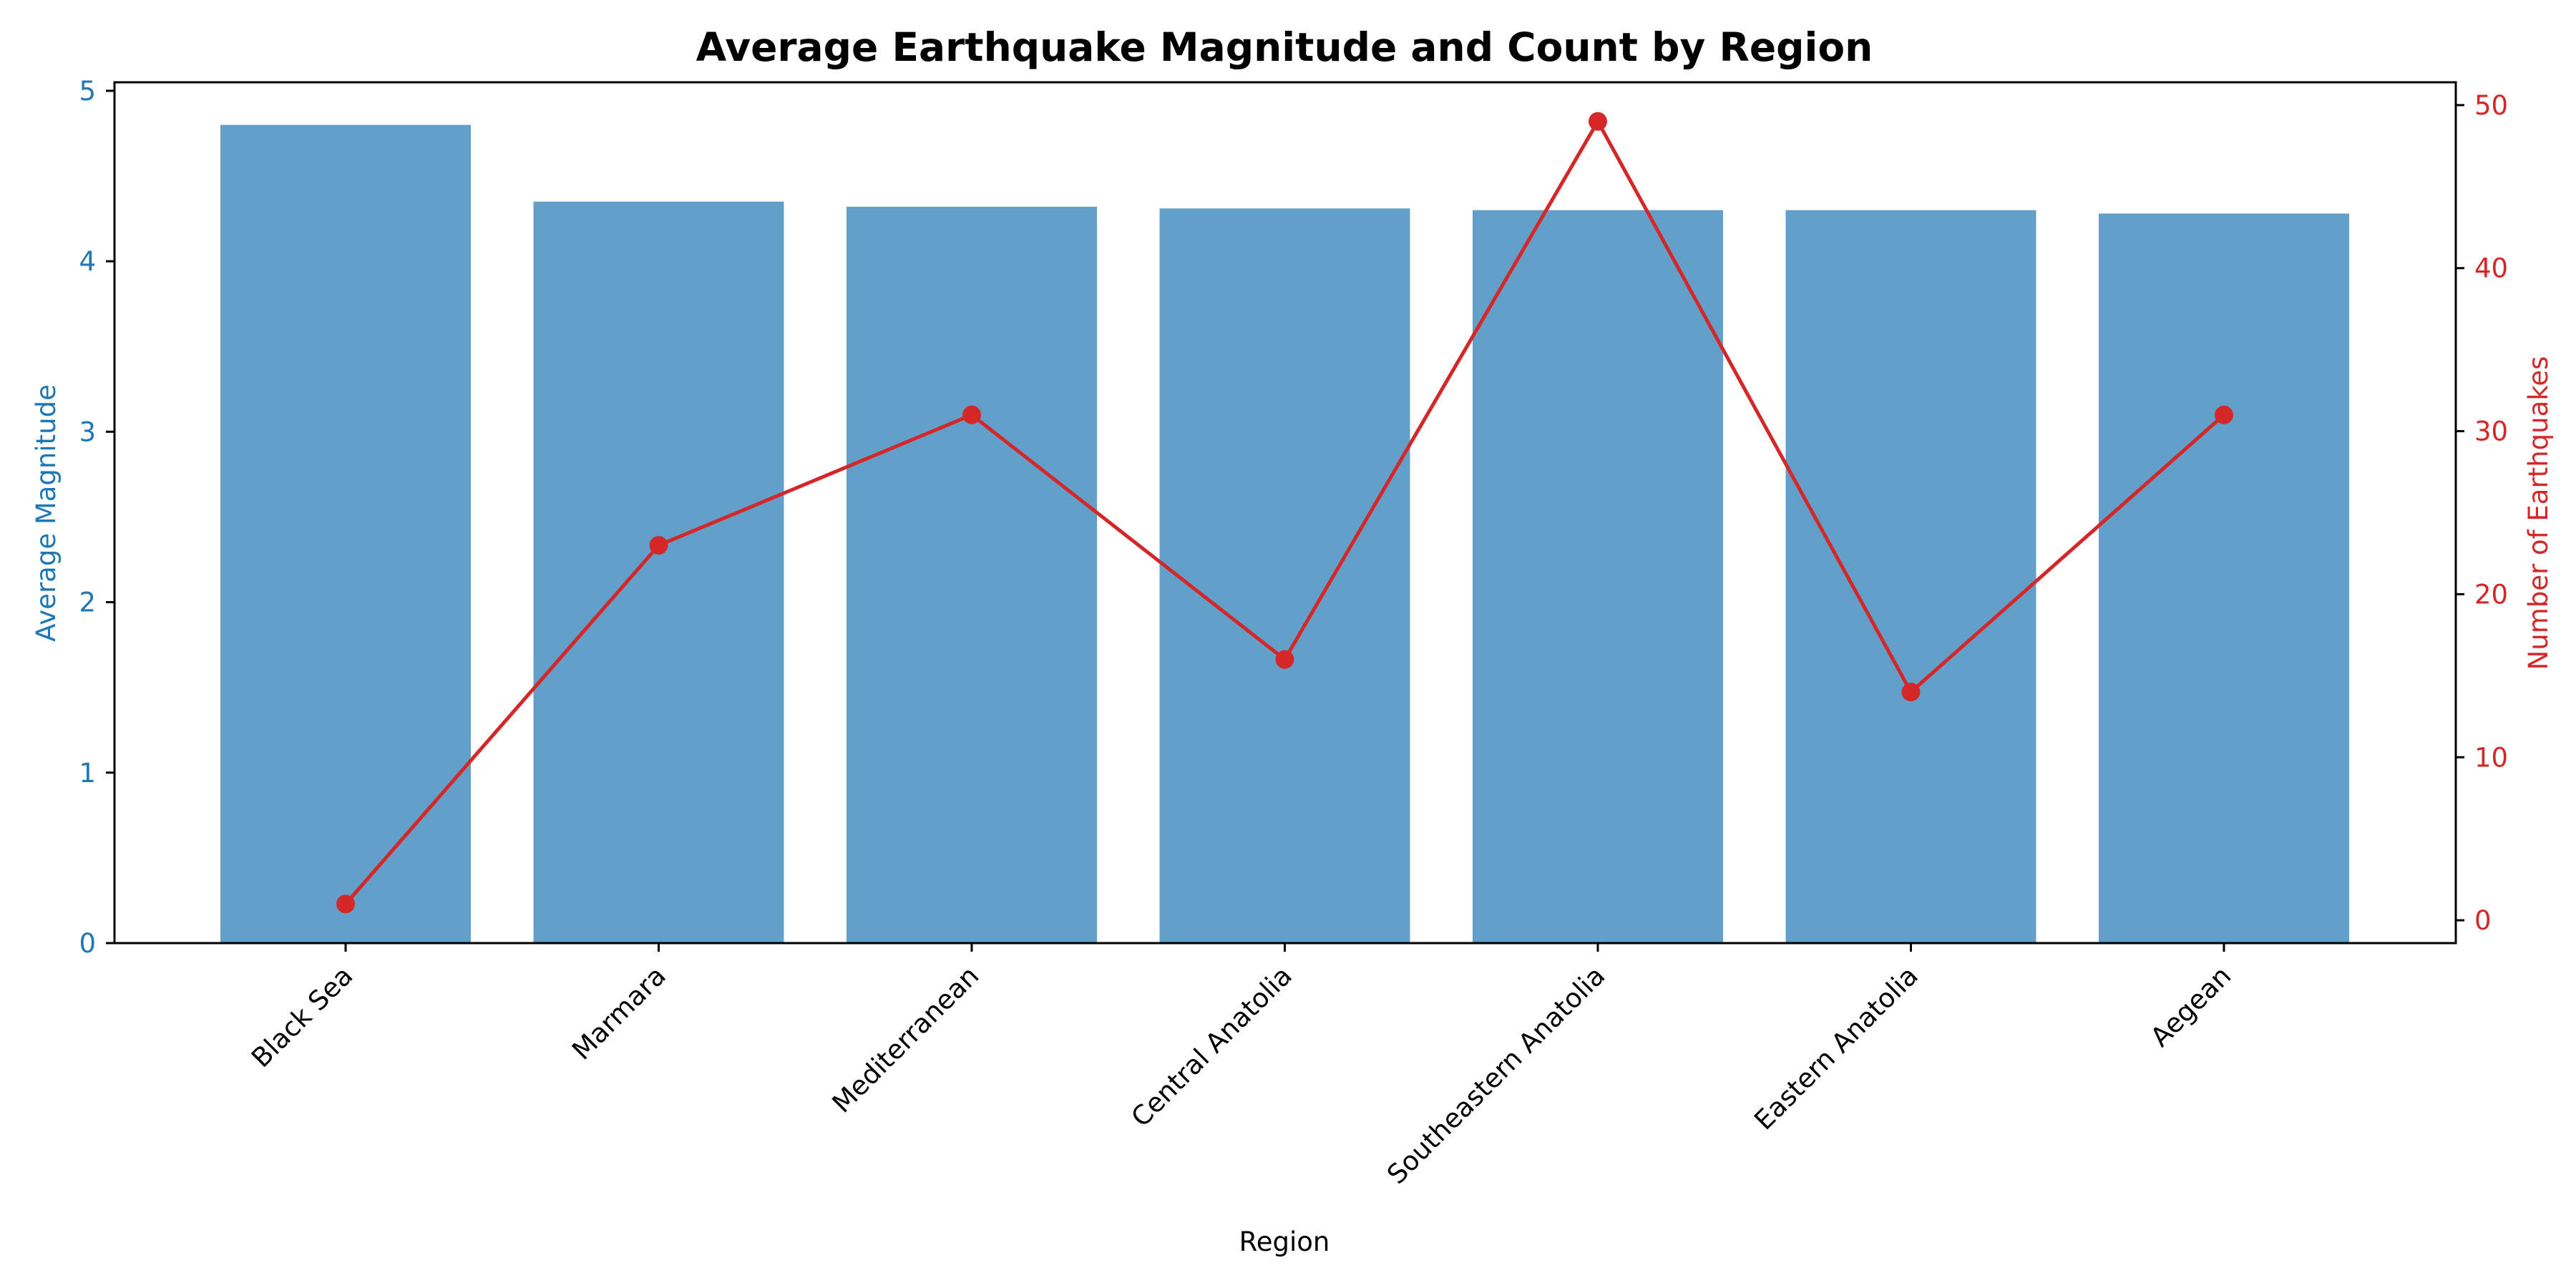 This screenshot has height=1288, width=2576. I want to click on y-tick-label-left: 1, so click(87, 773).